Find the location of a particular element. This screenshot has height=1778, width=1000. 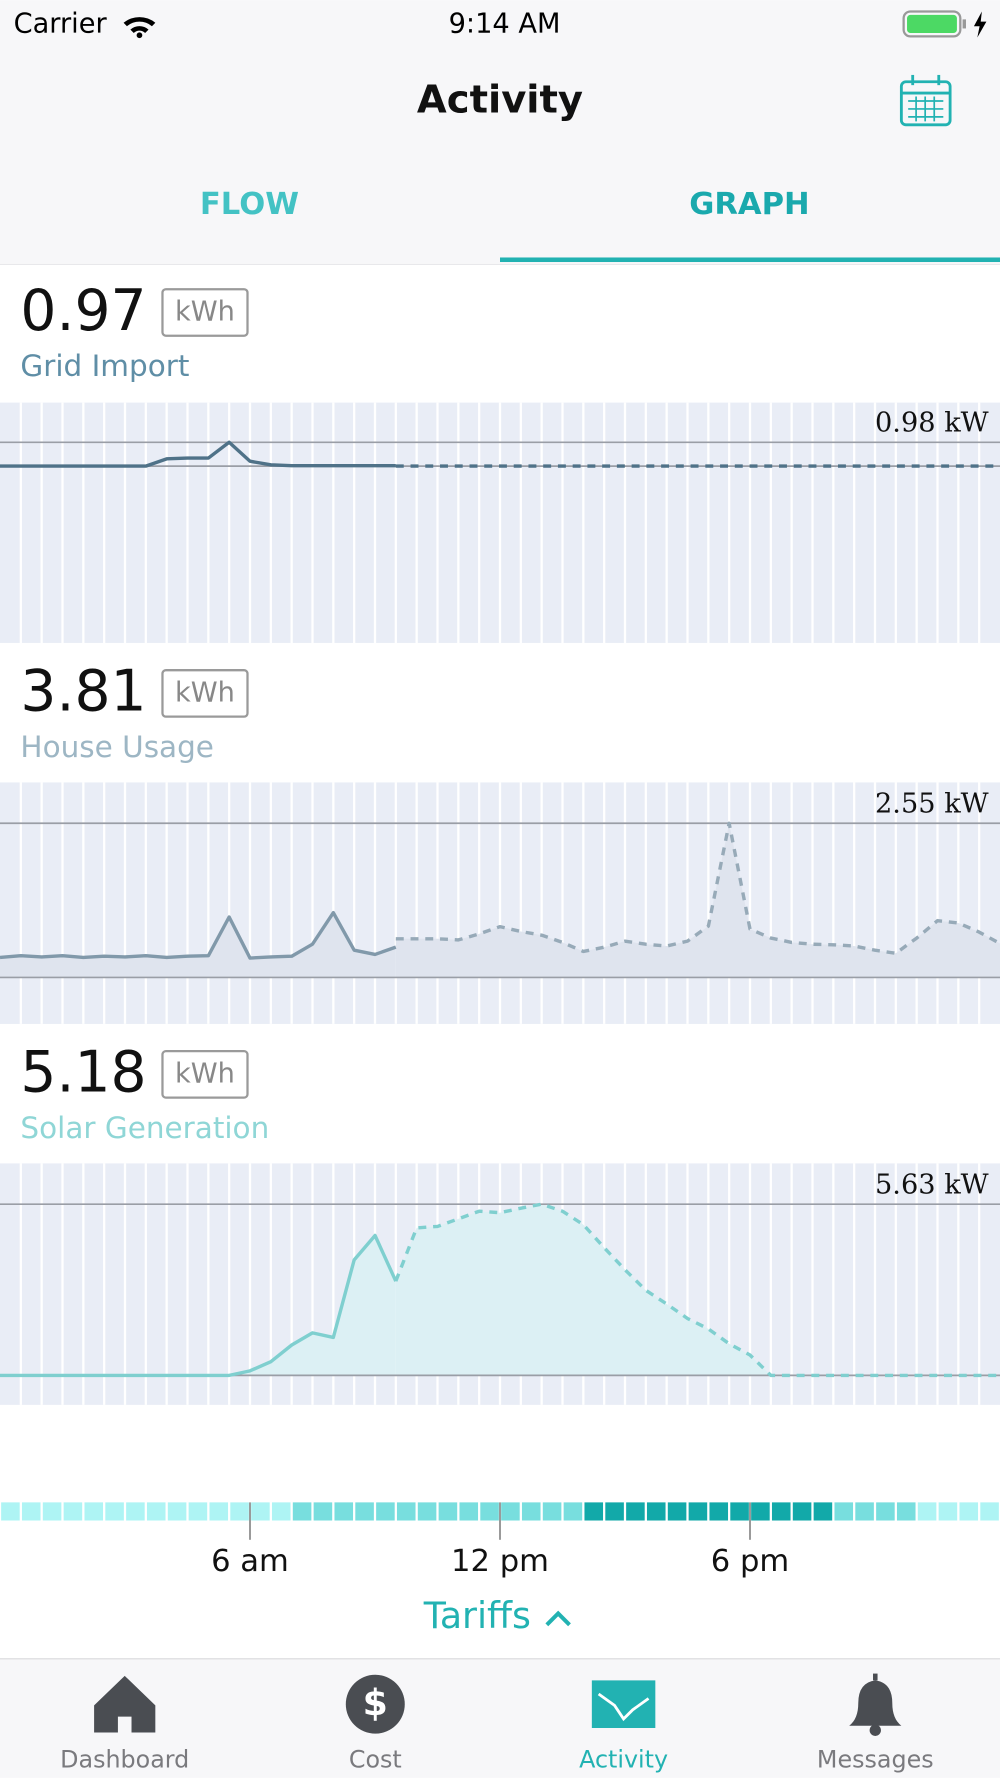

messages-icon is located at coordinates (875, 1704).